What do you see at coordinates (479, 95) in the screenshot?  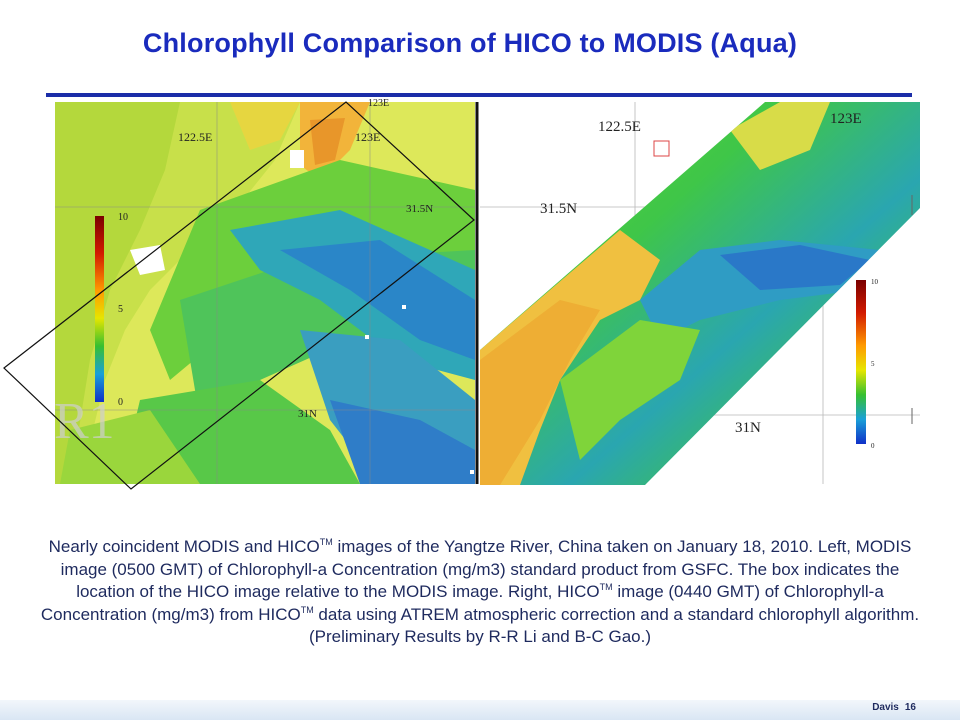 I see `title-underline` at bounding box center [479, 95].